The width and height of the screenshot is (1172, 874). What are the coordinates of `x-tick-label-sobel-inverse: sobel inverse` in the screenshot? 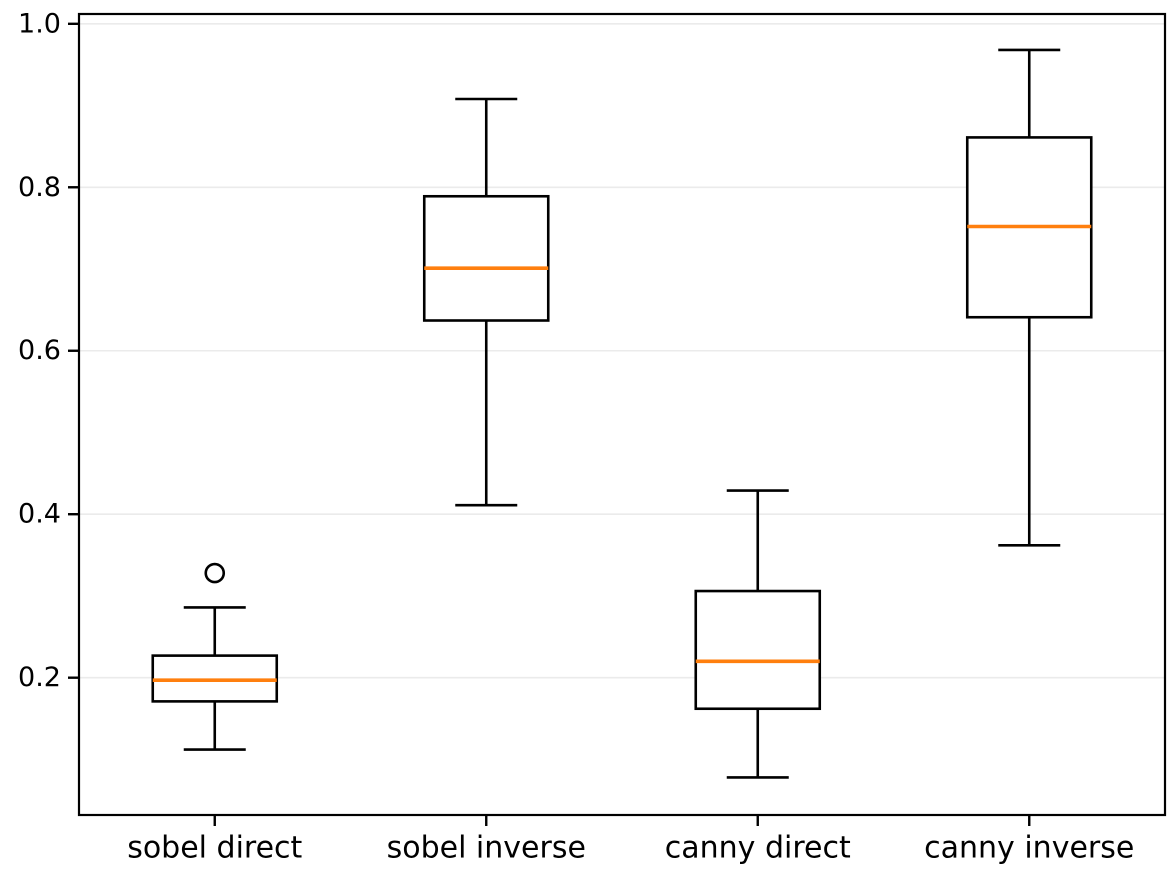 It's located at (486, 848).